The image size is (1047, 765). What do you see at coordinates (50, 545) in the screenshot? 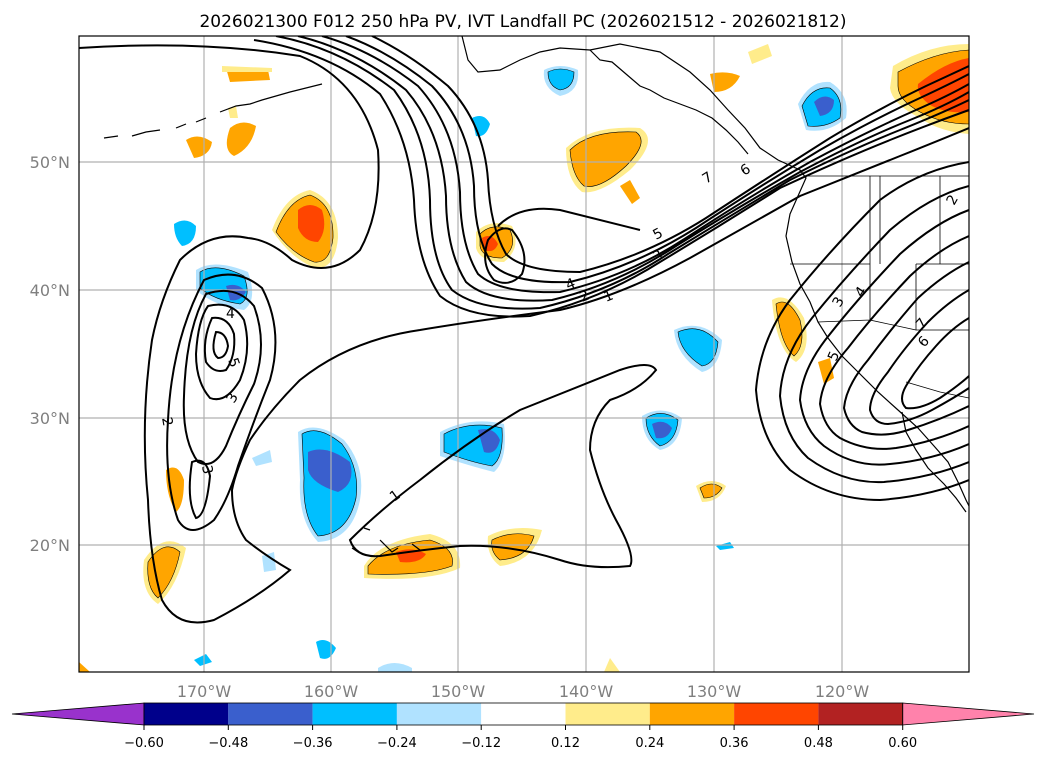
I see `lat-tick-label: 20°N` at bounding box center [50, 545].